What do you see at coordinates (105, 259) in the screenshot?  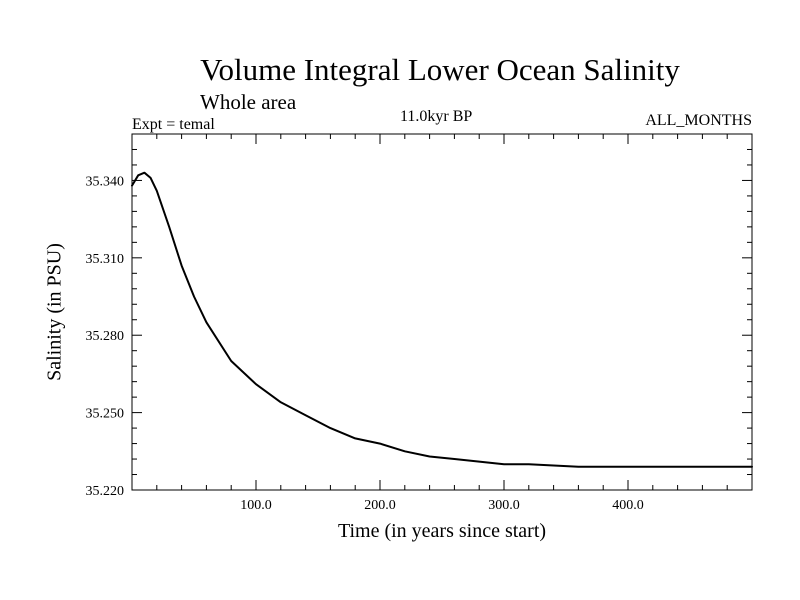 I see `y-tick-label: 35.310` at bounding box center [105, 259].